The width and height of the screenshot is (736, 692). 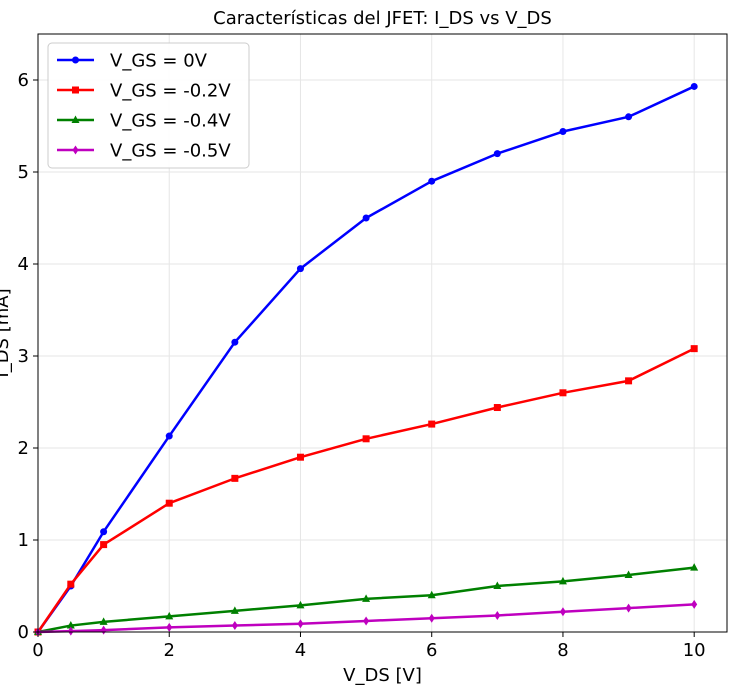 What do you see at coordinates (159, 61) in the screenshot?
I see `legend-label: V_GS = 0V` at bounding box center [159, 61].